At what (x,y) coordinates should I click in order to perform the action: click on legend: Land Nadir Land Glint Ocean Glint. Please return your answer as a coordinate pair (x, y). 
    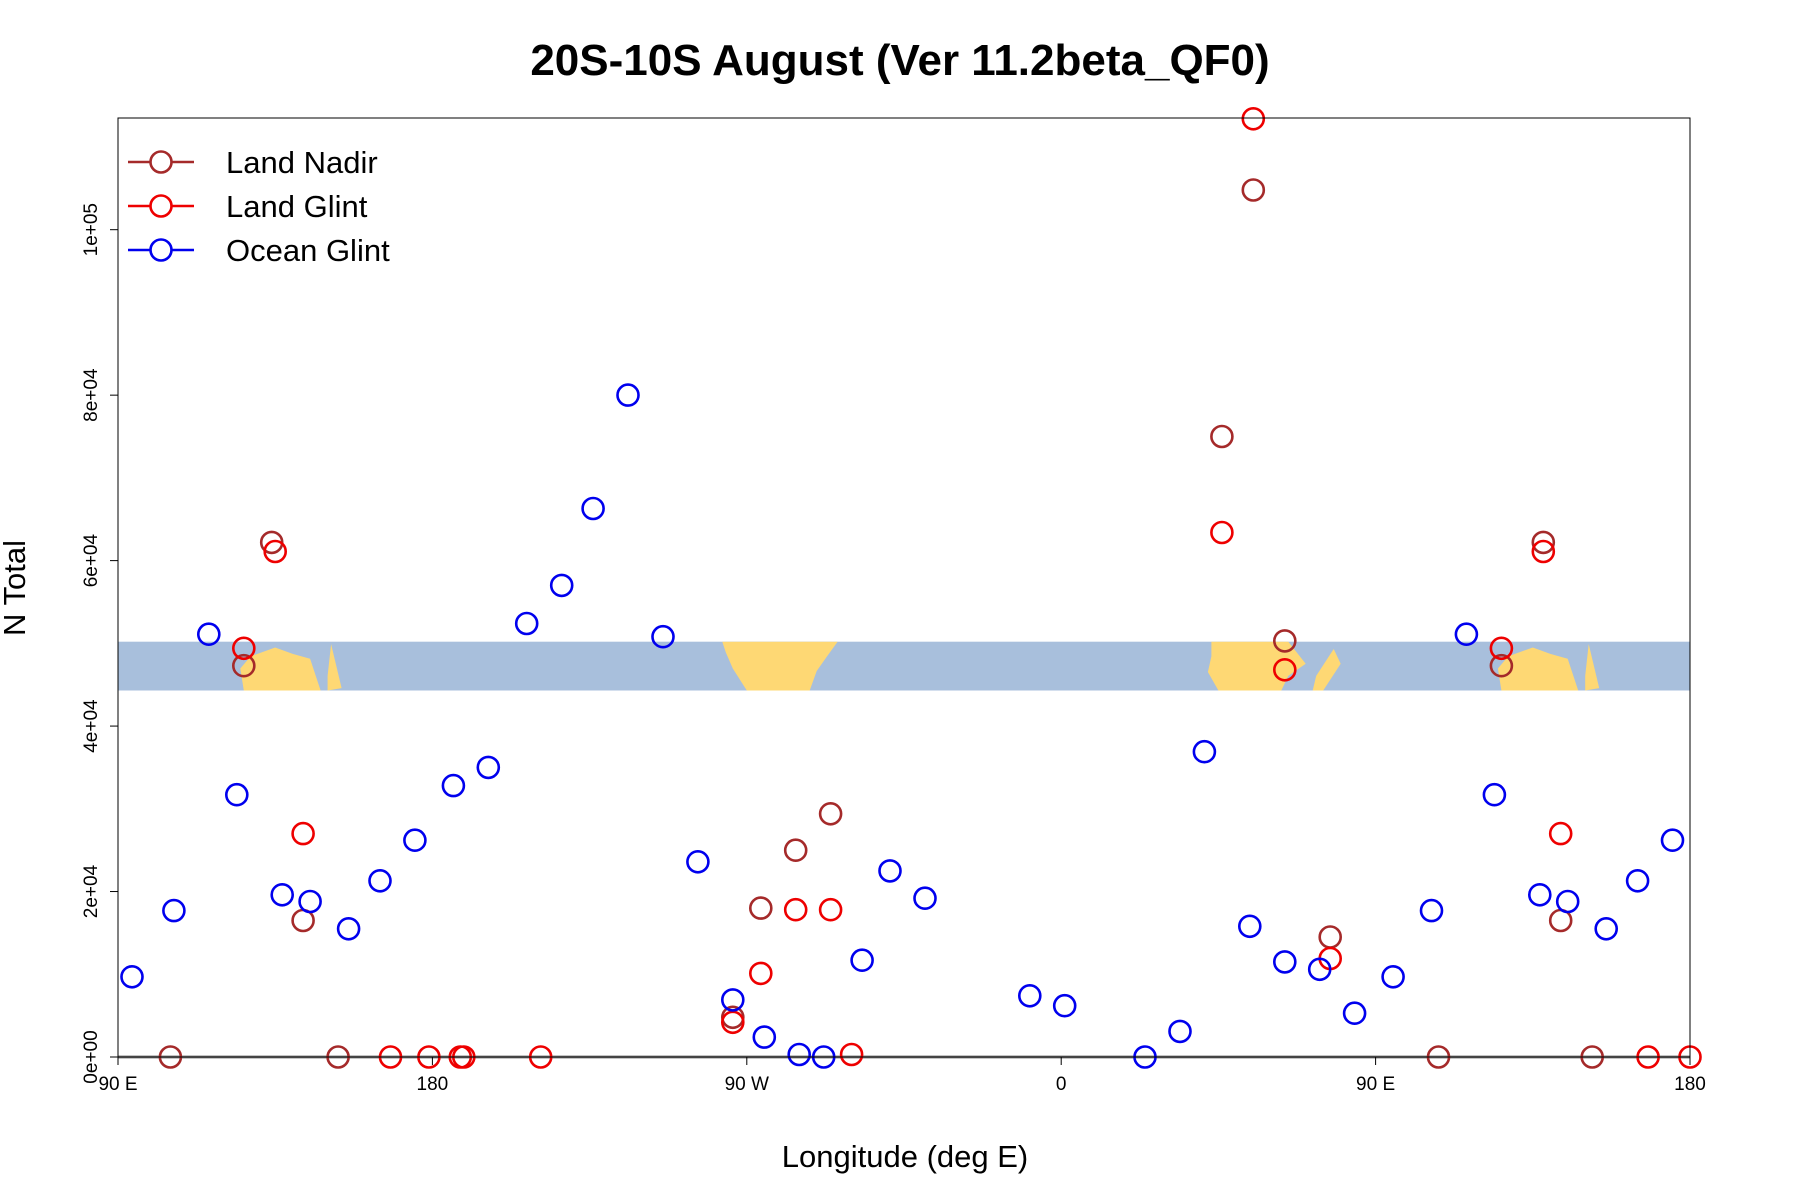
    Looking at the image, I should click on (259, 206).